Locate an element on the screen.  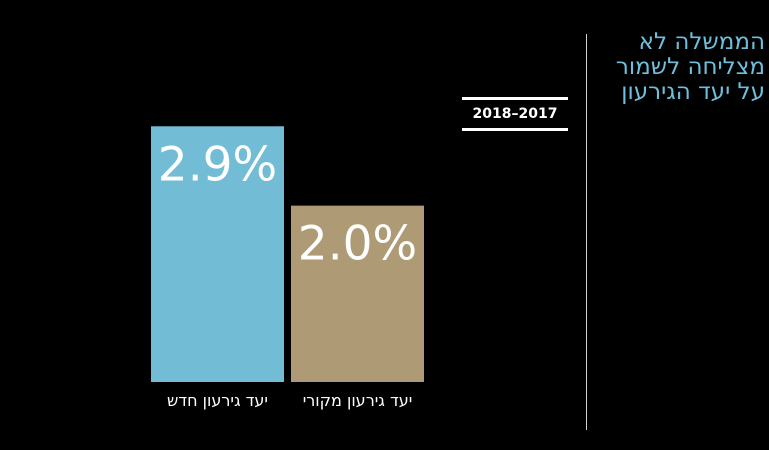
headline: הממשלה לא מצליחה לשמור על יעד הגירעון is located at coordinates (680, 67).